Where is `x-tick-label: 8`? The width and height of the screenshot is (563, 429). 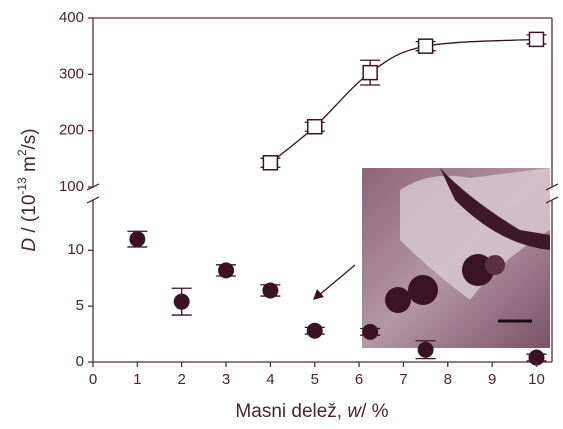 x-tick-label: 8 is located at coordinates (448, 379).